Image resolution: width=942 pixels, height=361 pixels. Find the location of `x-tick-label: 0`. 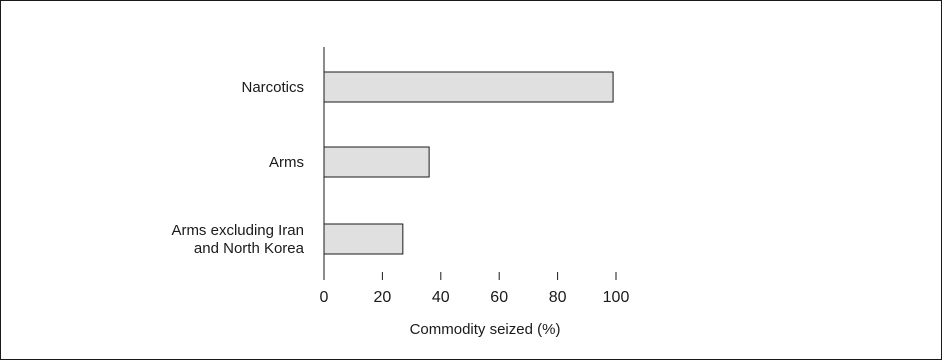

x-tick-label: 0 is located at coordinates (324, 297).